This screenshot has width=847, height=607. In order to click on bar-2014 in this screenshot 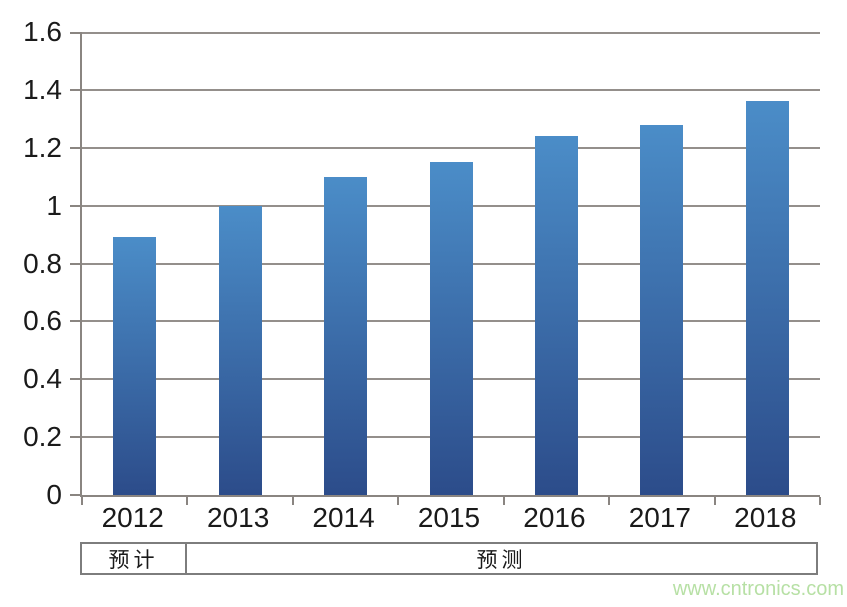, I will do `click(346, 335)`.